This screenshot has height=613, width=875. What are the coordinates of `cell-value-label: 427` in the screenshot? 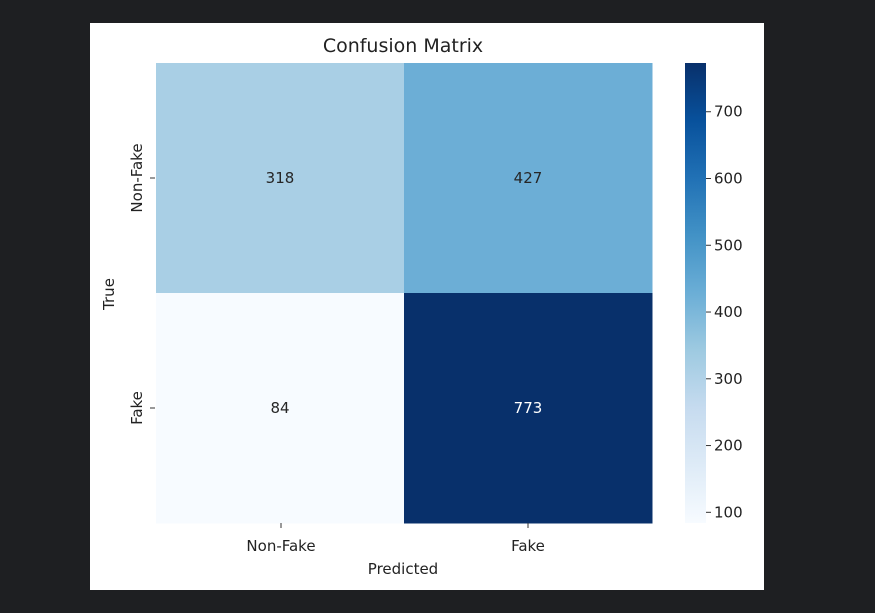 It's located at (528, 178).